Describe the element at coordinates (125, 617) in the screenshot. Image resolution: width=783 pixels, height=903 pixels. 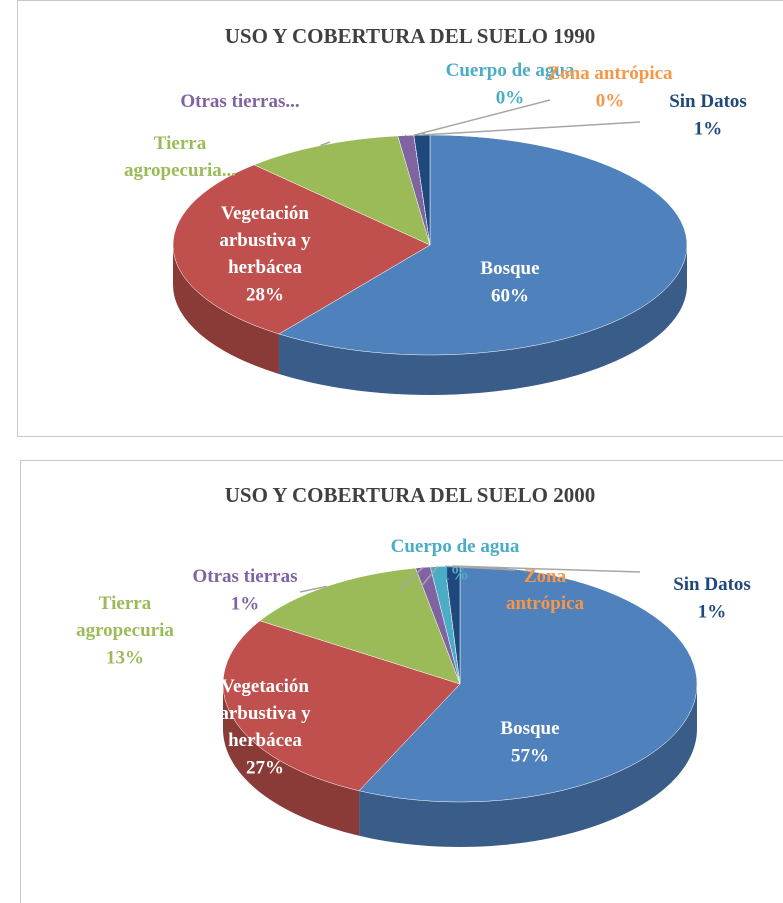
I see `data-label-category: Tierra agropecuria` at that location.